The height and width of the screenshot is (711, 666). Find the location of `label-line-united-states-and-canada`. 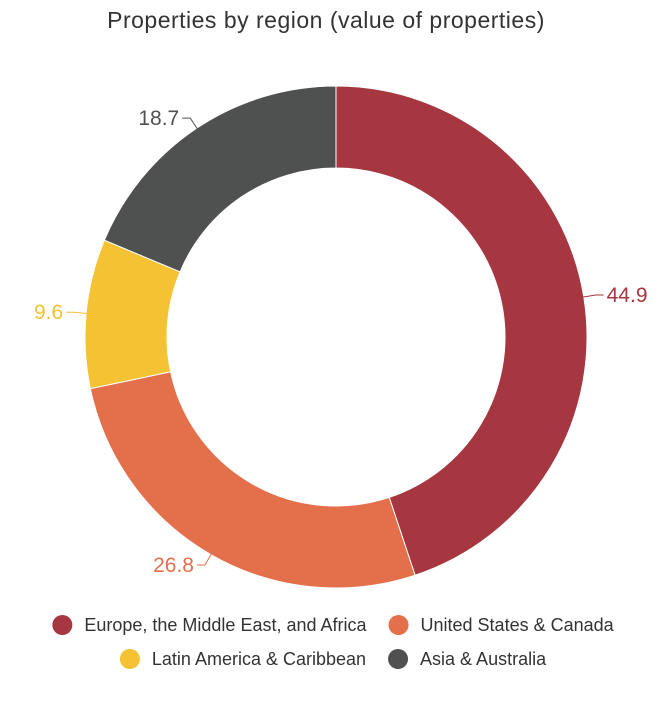

label-line-united-states-and-canada is located at coordinates (204, 559).